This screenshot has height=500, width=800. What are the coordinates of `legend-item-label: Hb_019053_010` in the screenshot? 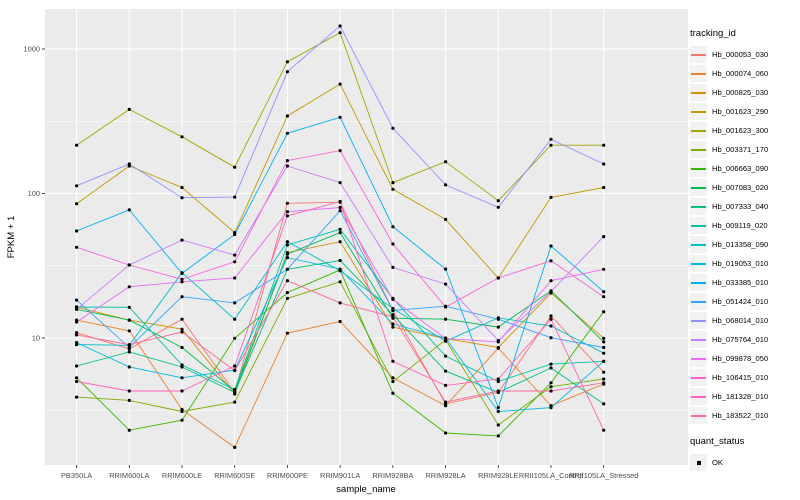 It's located at (740, 263).